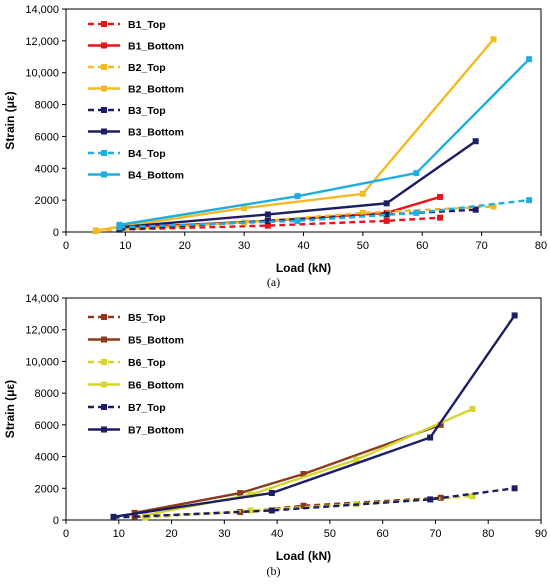 This screenshot has width=550, height=585. What do you see at coordinates (383, 534) in the screenshot?
I see `x-tick-label: 60` at bounding box center [383, 534].